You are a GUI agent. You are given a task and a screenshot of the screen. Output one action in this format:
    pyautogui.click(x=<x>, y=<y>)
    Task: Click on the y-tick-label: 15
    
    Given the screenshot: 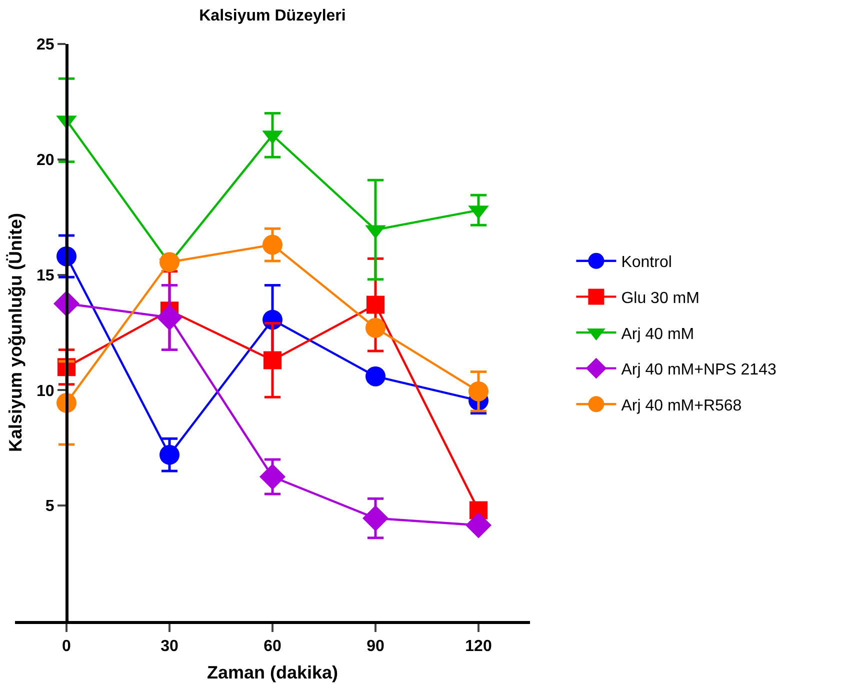 What is the action you would take?
    pyautogui.click(x=45, y=275)
    